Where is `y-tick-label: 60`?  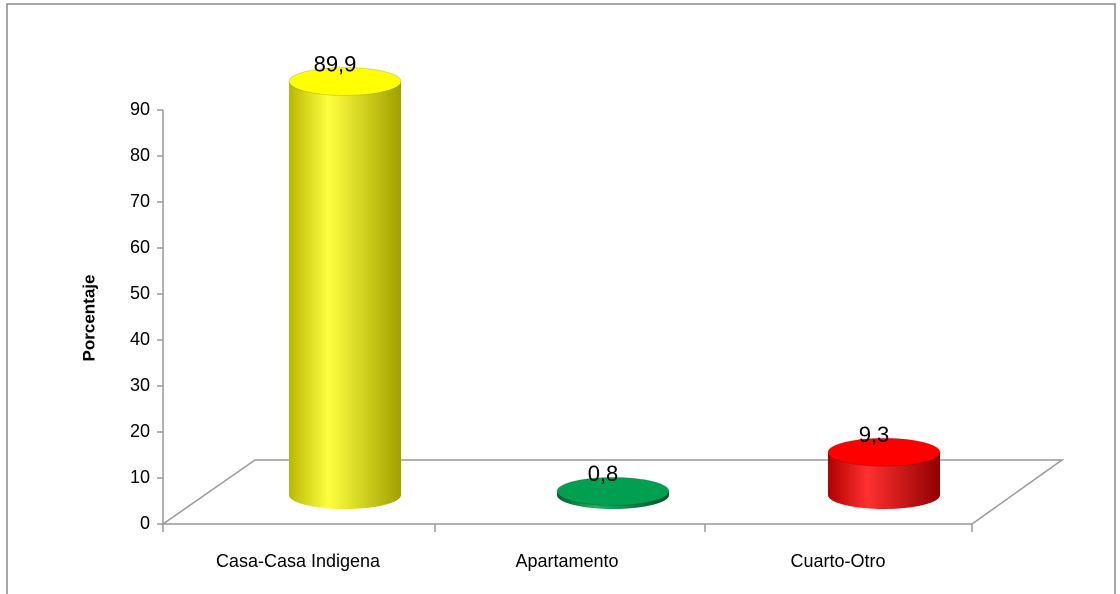
y-tick-label: 60 is located at coordinates (140, 247).